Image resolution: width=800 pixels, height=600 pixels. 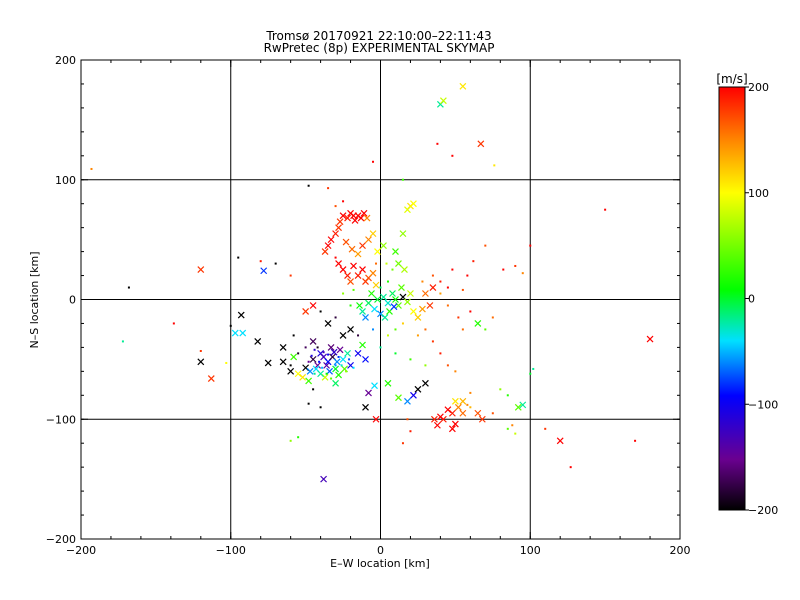 What do you see at coordinates (530, 550) in the screenshot?
I see `x-tick-label: 100` at bounding box center [530, 550].